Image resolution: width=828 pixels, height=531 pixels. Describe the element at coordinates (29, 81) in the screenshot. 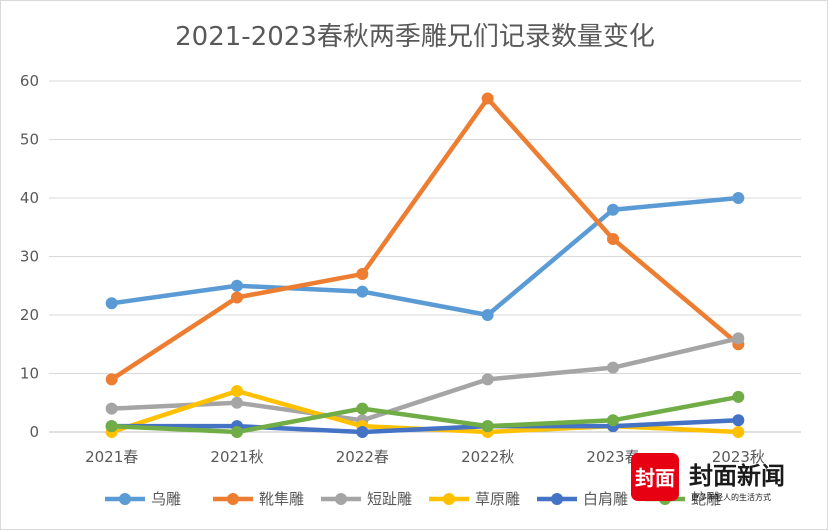

I see `y-tick-label: 60` at that location.